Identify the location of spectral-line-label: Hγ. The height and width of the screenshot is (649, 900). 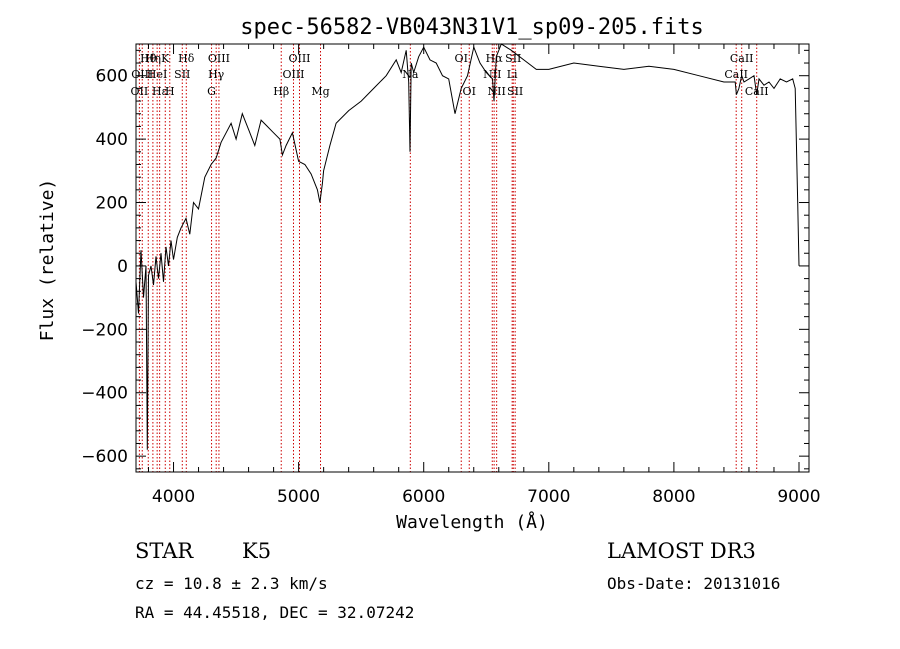
(216, 74).